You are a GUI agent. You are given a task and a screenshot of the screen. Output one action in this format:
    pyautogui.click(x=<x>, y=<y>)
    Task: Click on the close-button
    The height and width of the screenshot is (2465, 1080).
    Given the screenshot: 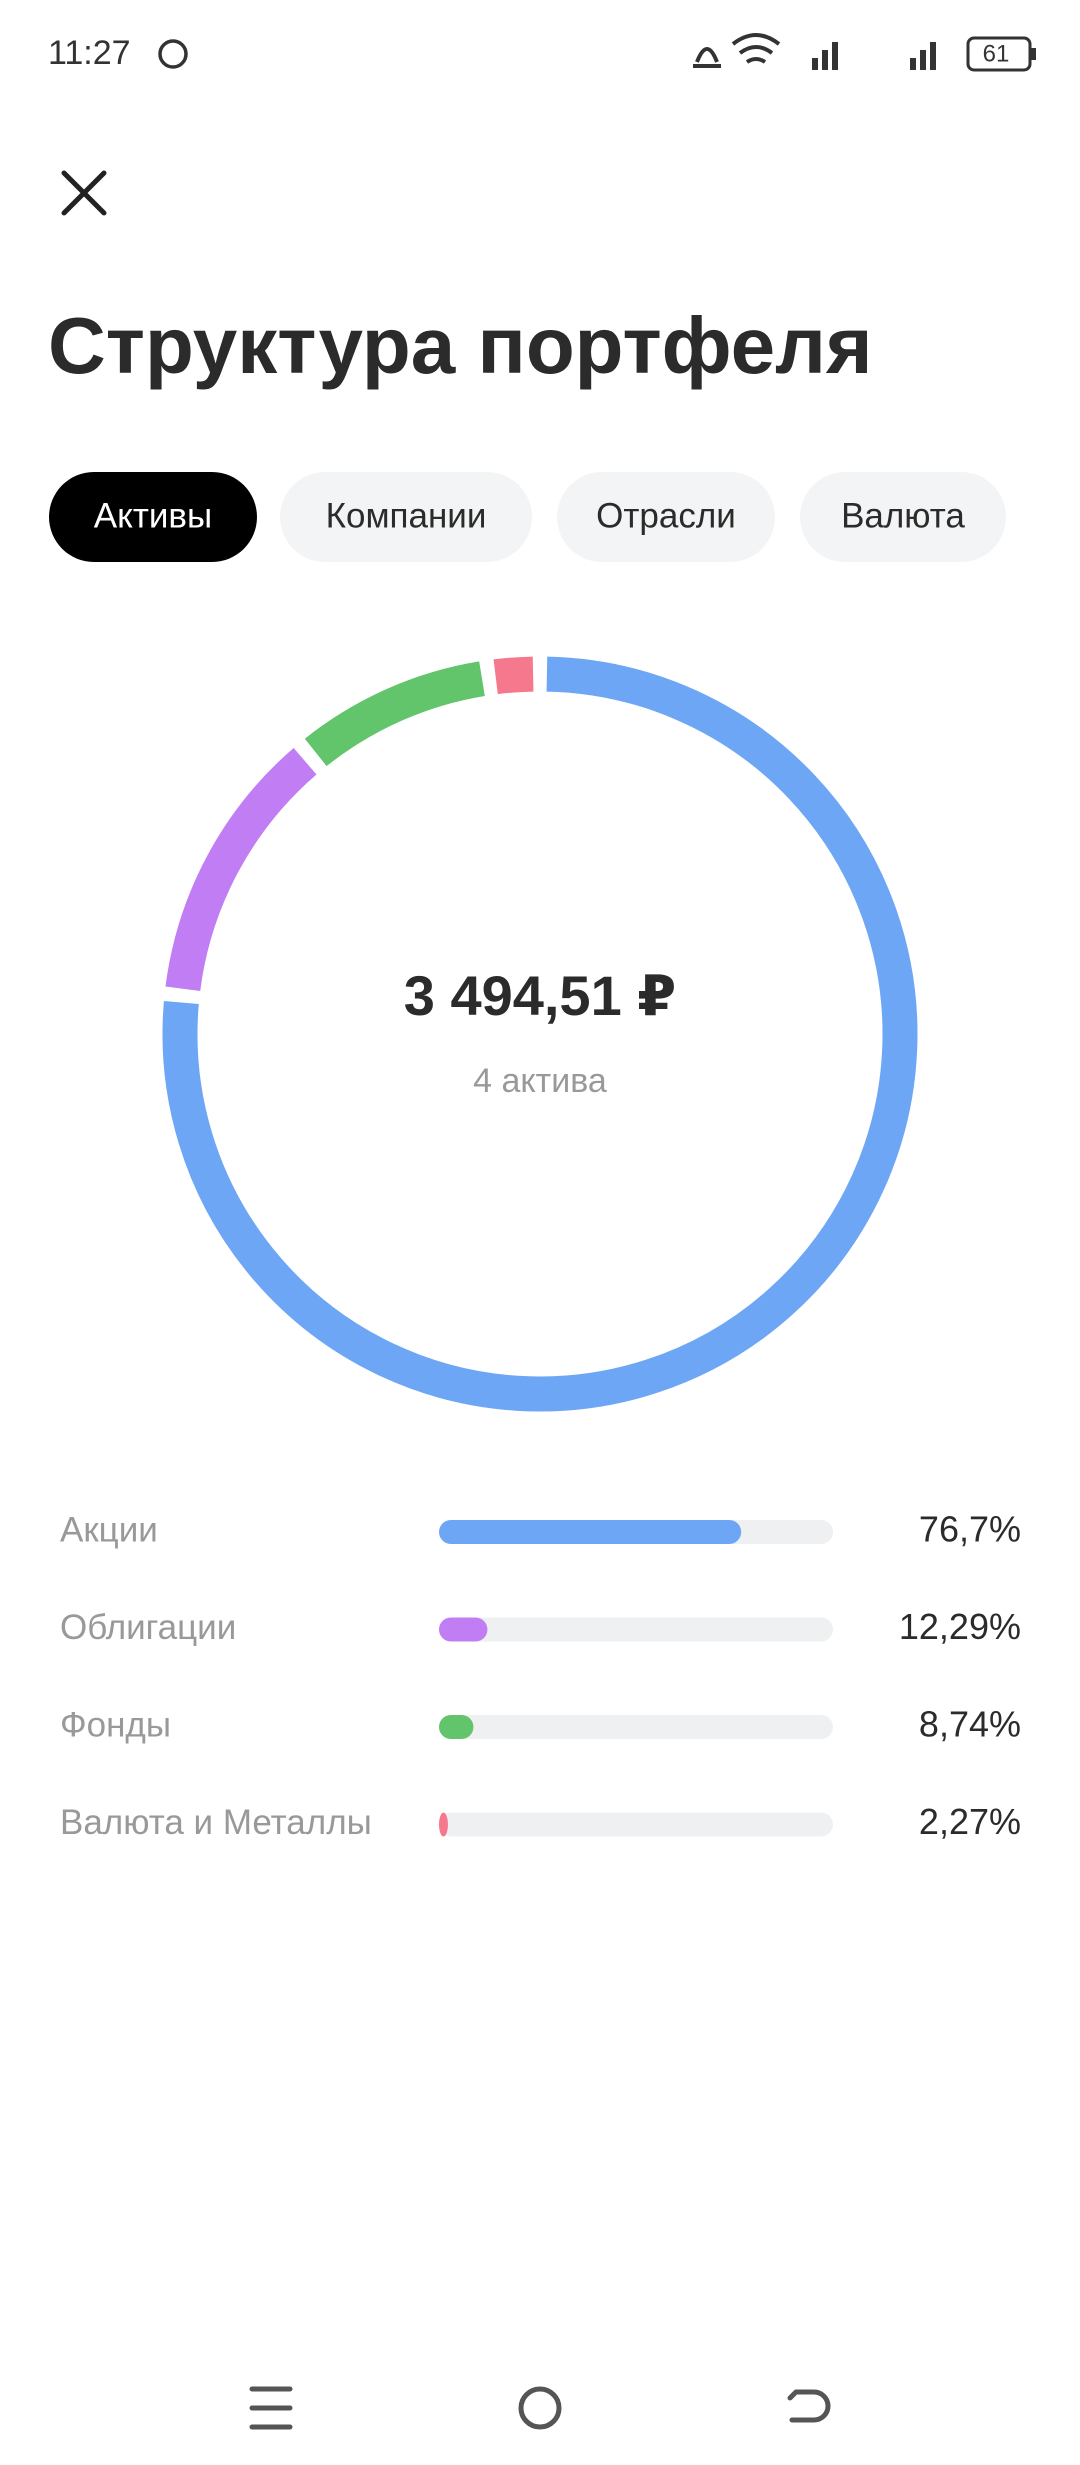 What is the action you would take?
    pyautogui.click(x=84, y=193)
    